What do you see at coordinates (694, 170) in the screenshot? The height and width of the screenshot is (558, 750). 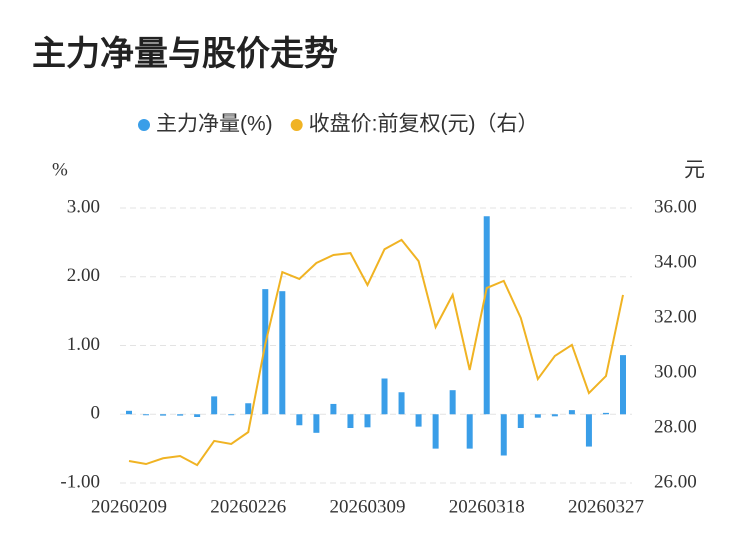 I see `y2-axis-label: 元` at bounding box center [694, 170].